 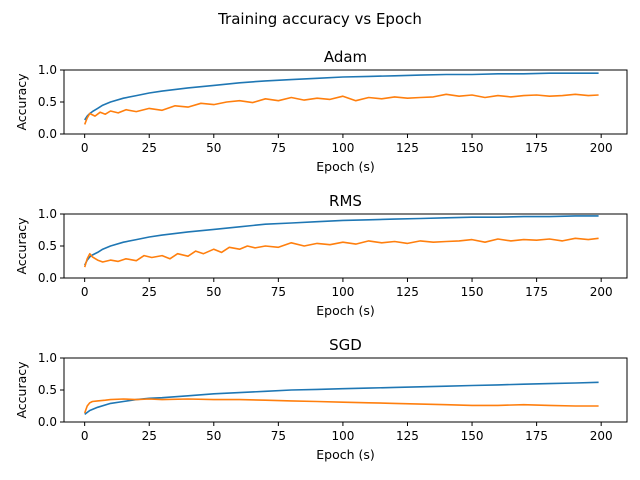 What do you see at coordinates (345, 345) in the screenshot?
I see `subplot-title: SGD` at bounding box center [345, 345].